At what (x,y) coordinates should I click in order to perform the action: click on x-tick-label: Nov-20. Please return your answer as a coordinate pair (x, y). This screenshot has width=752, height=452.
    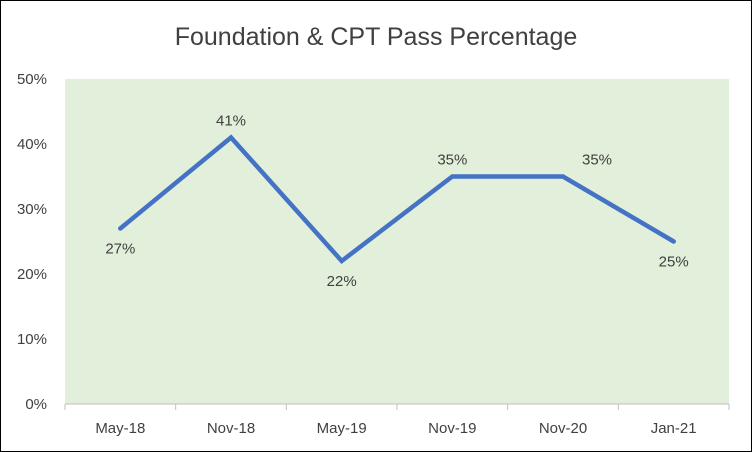
    Looking at the image, I should click on (563, 428).